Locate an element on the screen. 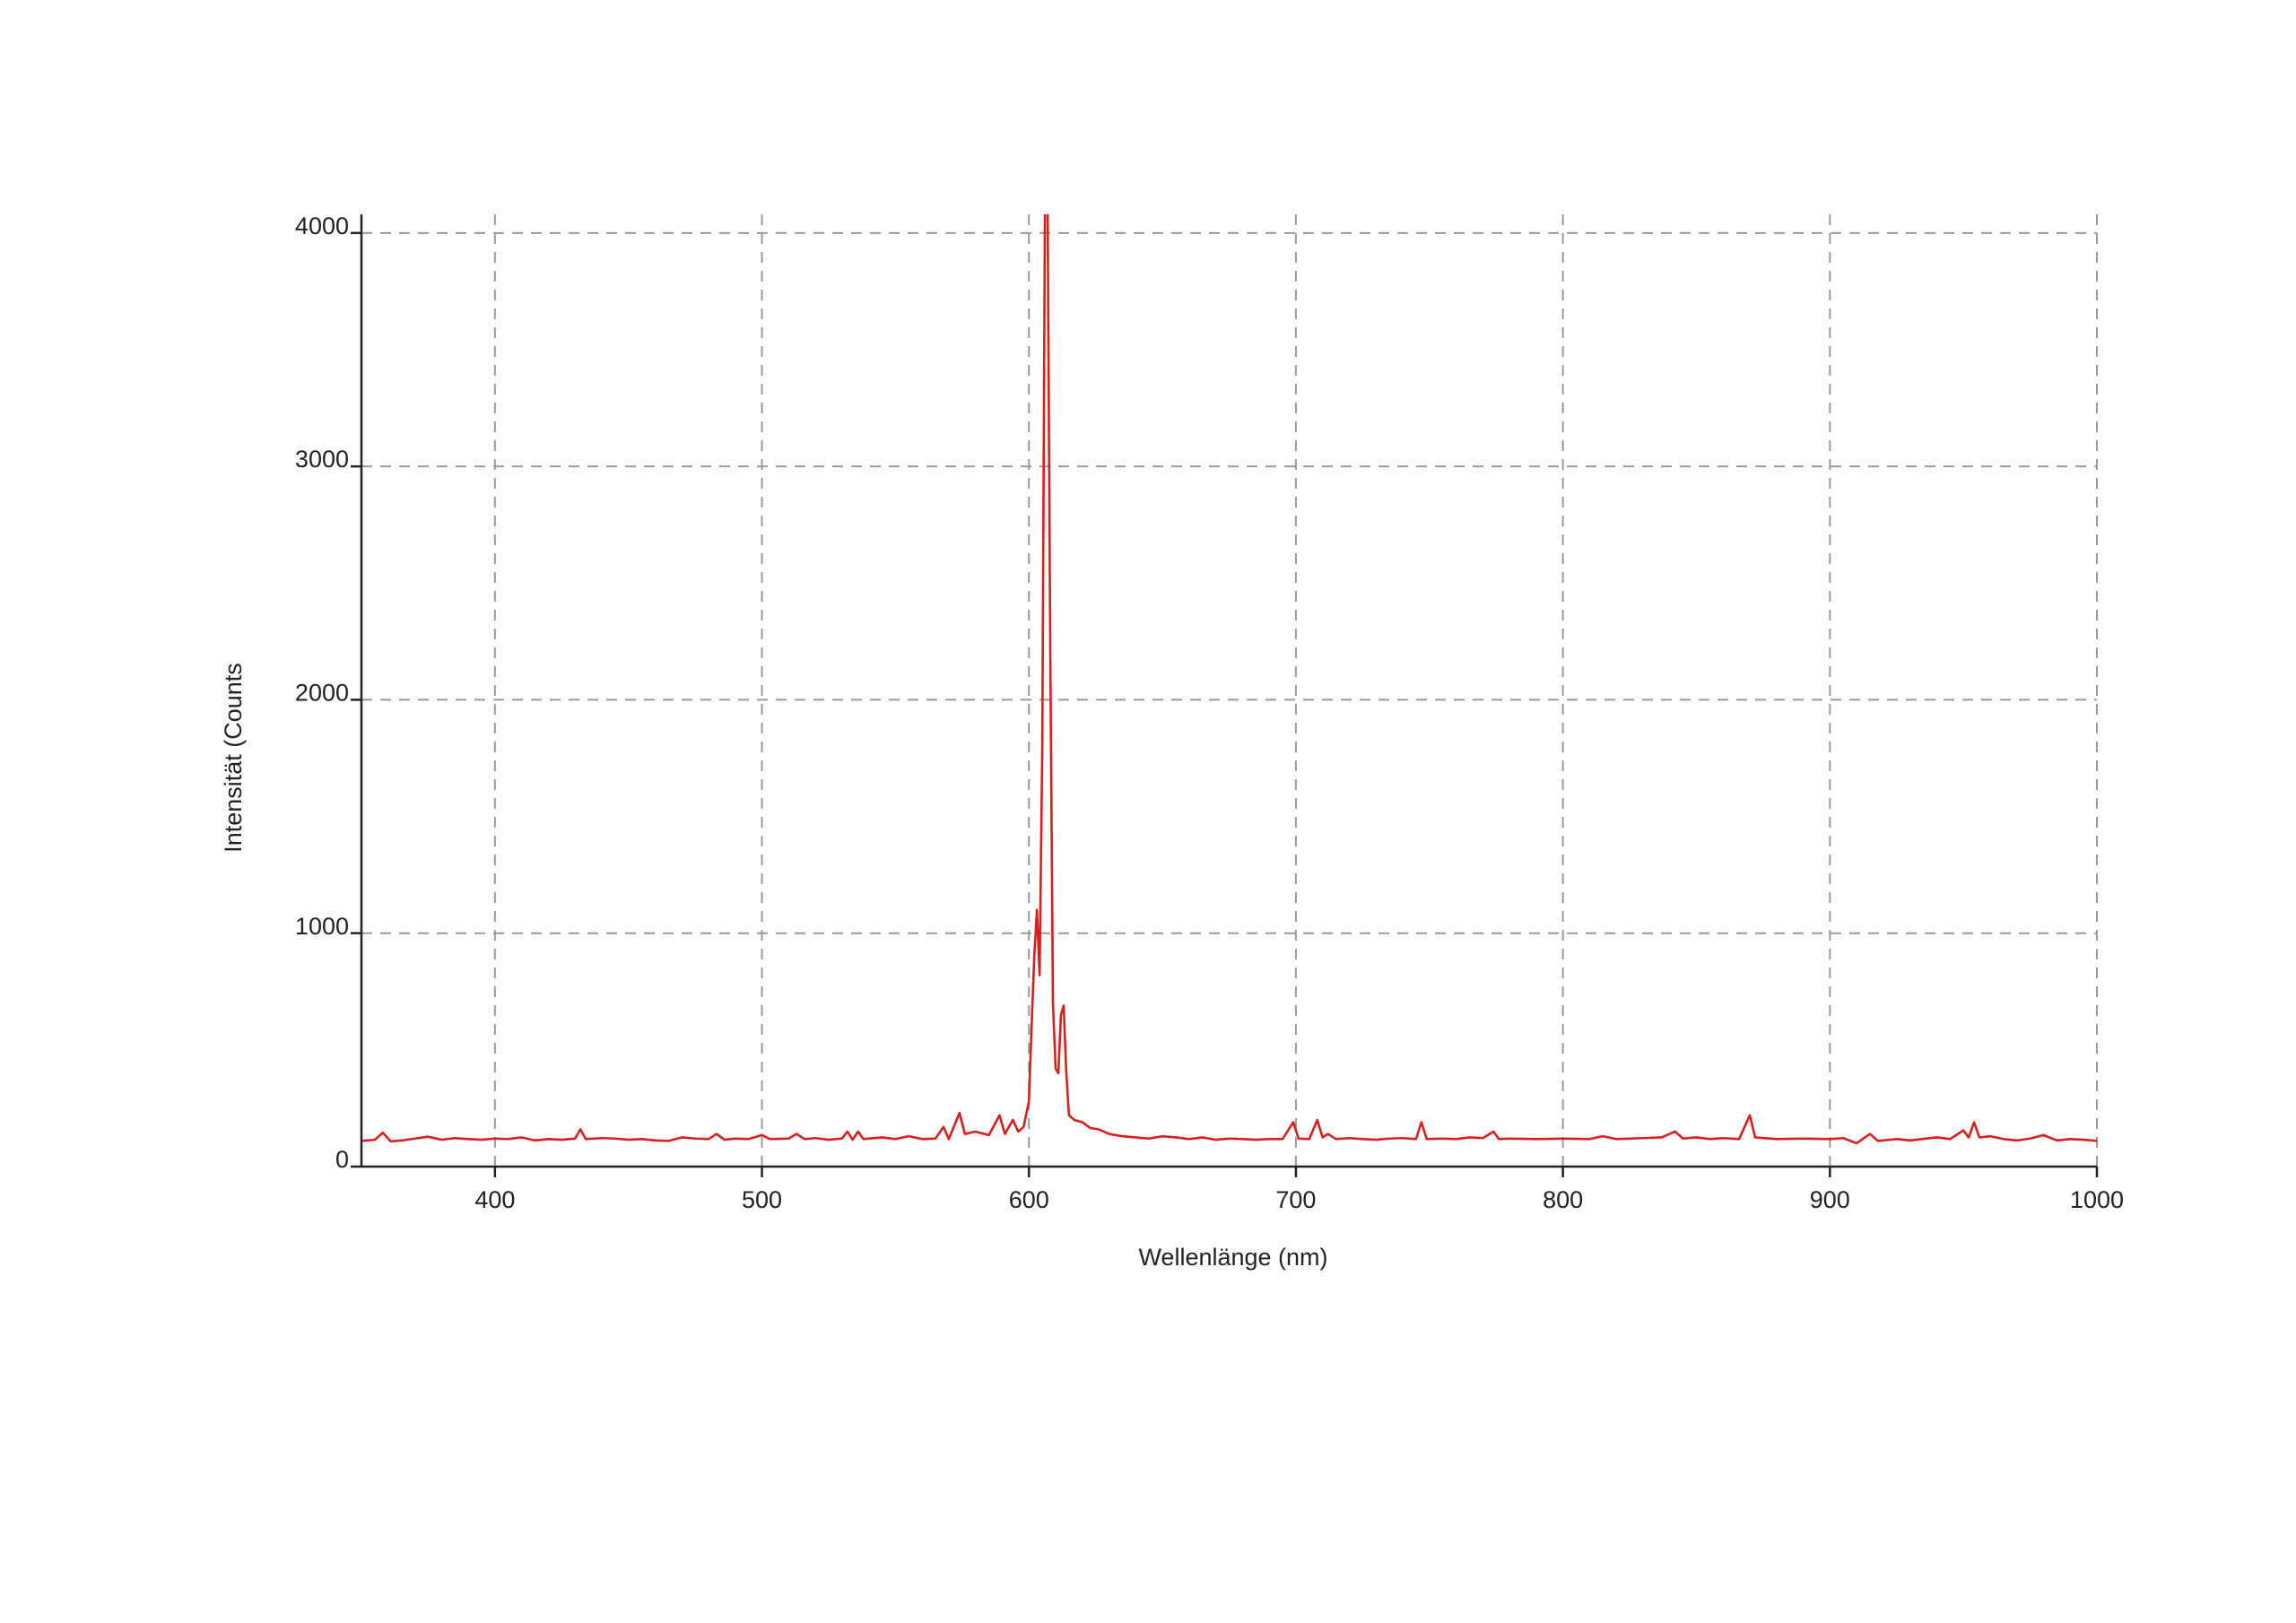  x-tick-label: 800 is located at coordinates (1563, 1199).